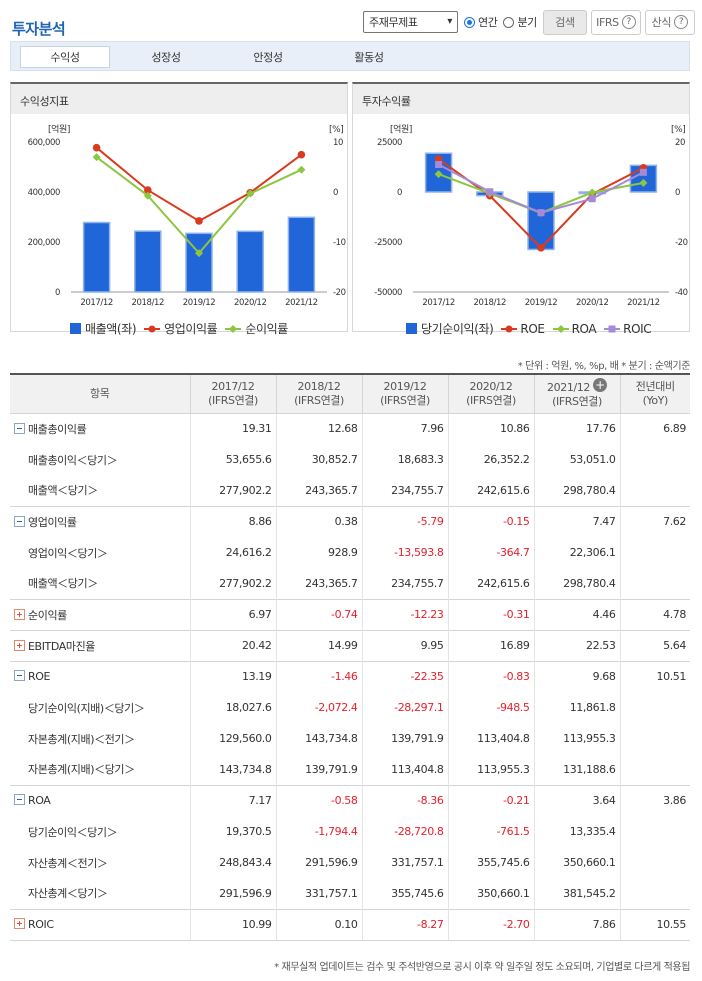 Image resolution: width=702 pixels, height=981 pixels. What do you see at coordinates (250, 303) in the screenshot?
I see `x-tick-label: 2020/12` at bounding box center [250, 303].